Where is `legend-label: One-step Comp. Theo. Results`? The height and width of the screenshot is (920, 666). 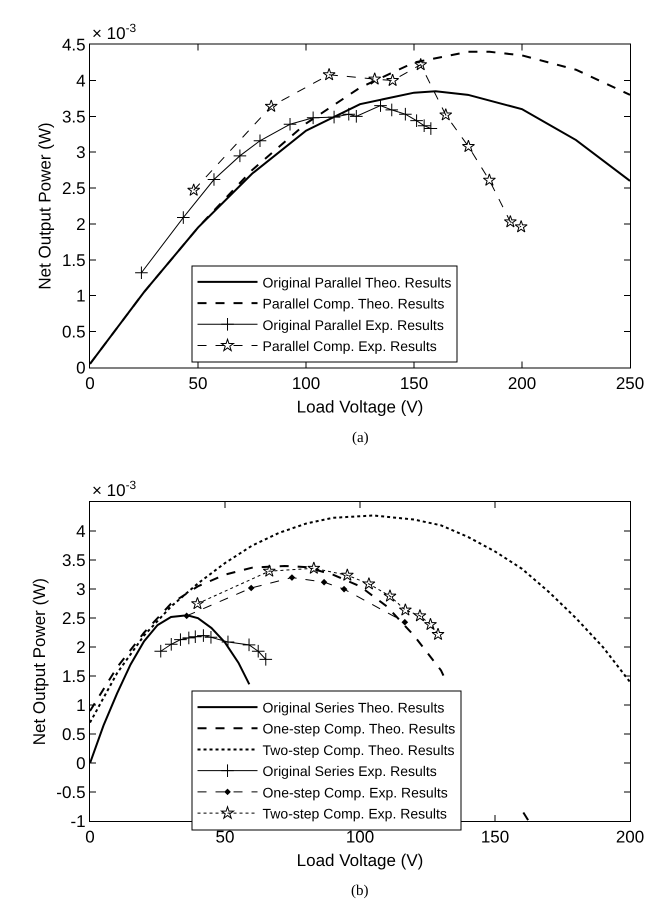
legend-label: One-step Comp. Theo. Results is located at coordinates (359, 728).